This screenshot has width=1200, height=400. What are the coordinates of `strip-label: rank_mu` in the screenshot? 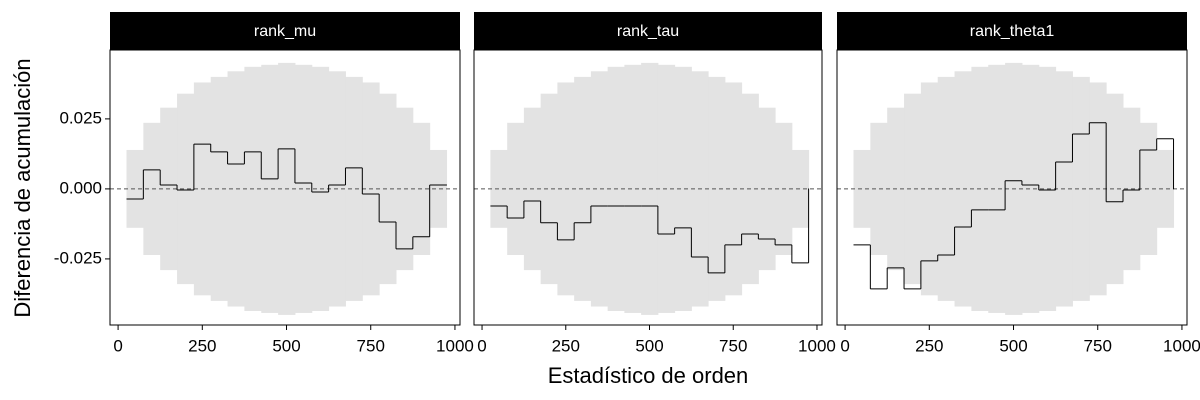 It's located at (285, 31).